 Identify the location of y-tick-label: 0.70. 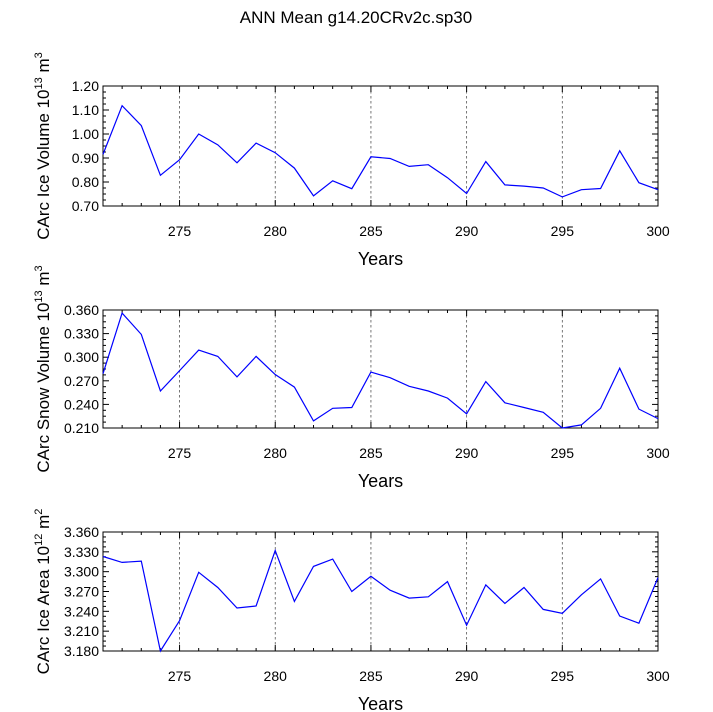
(85, 206).